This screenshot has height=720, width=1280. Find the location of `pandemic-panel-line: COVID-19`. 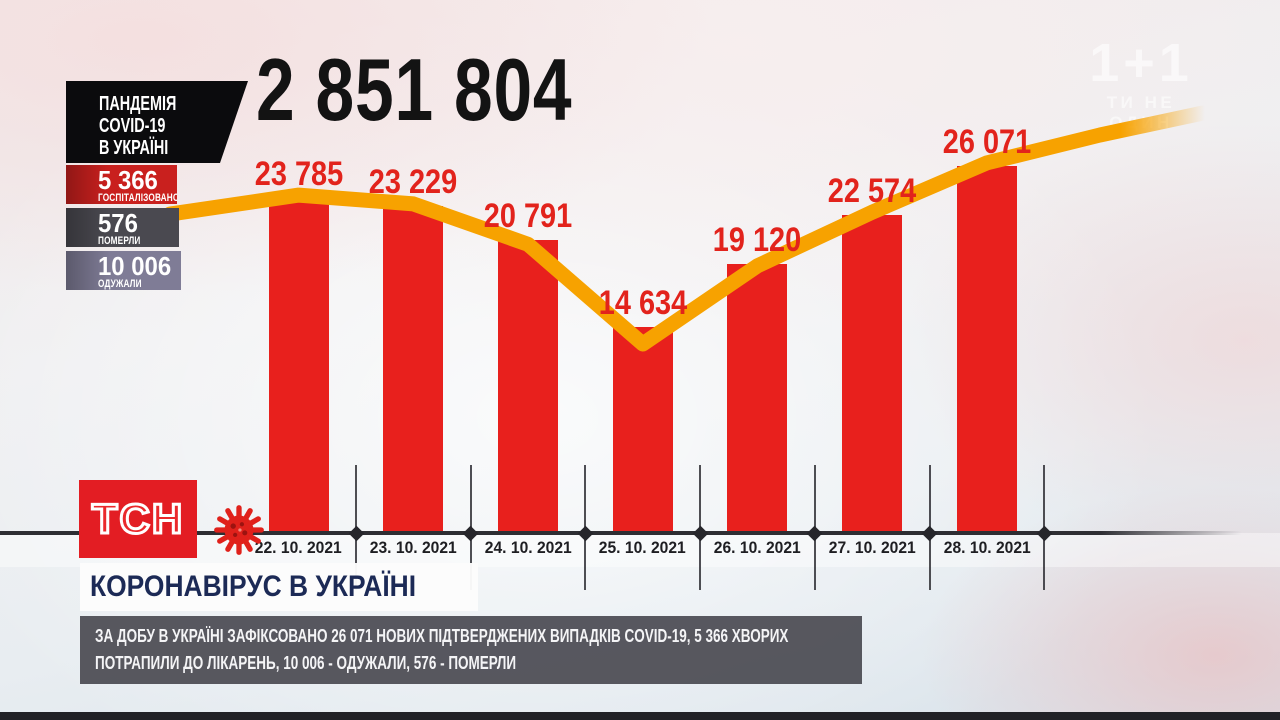

pandemic-panel-line: COVID-19 is located at coordinates (132, 126).